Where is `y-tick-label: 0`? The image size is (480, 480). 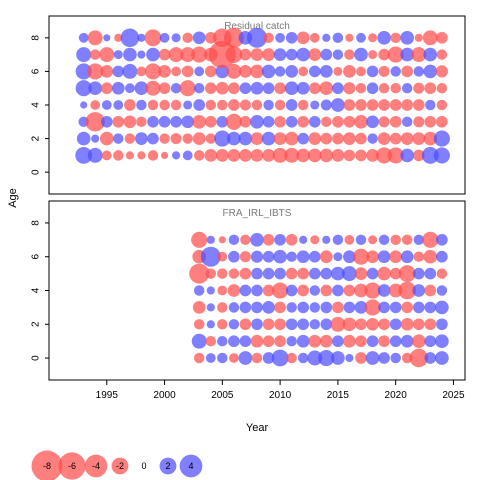 y-tick-label: 0 is located at coordinates (36, 358).